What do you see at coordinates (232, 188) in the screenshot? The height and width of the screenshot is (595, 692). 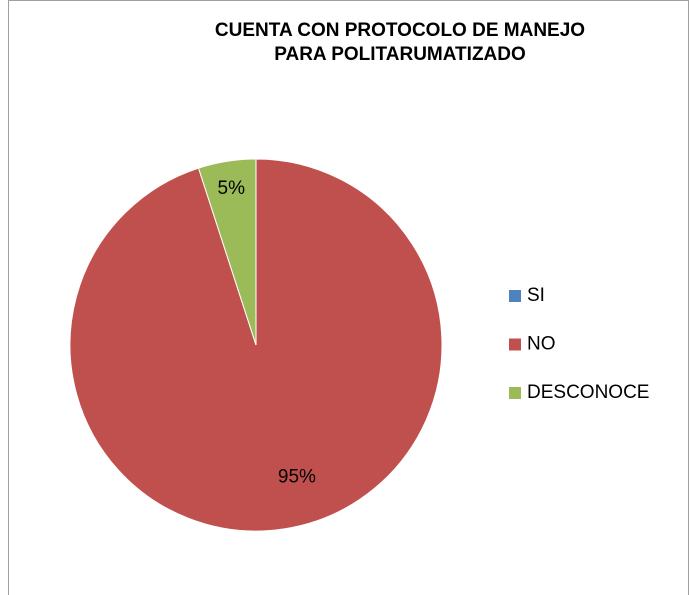 I see `data-label: 5%` at bounding box center [232, 188].